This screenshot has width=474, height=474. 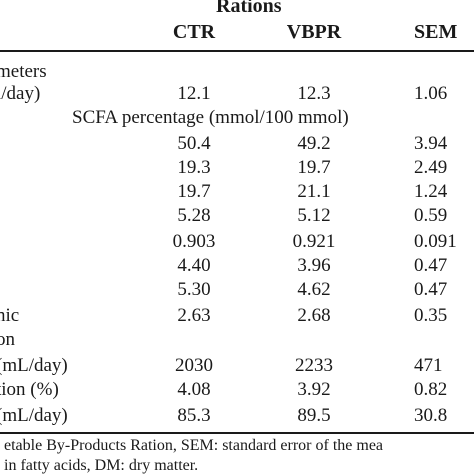 I want to click on table-cell: 4.08, so click(x=194, y=389).